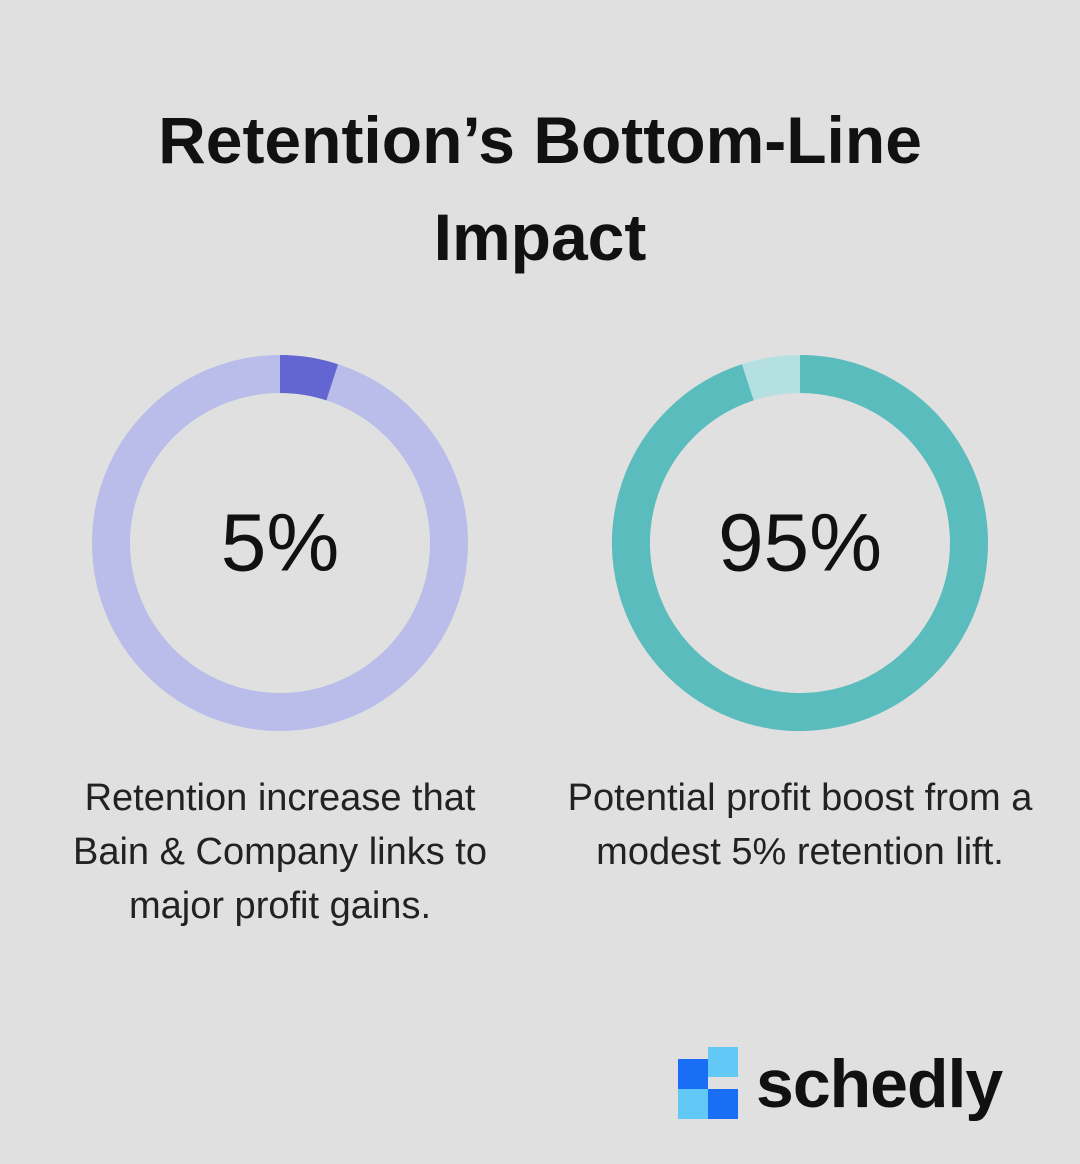  I want to click on center-label: 95%, so click(800, 543).